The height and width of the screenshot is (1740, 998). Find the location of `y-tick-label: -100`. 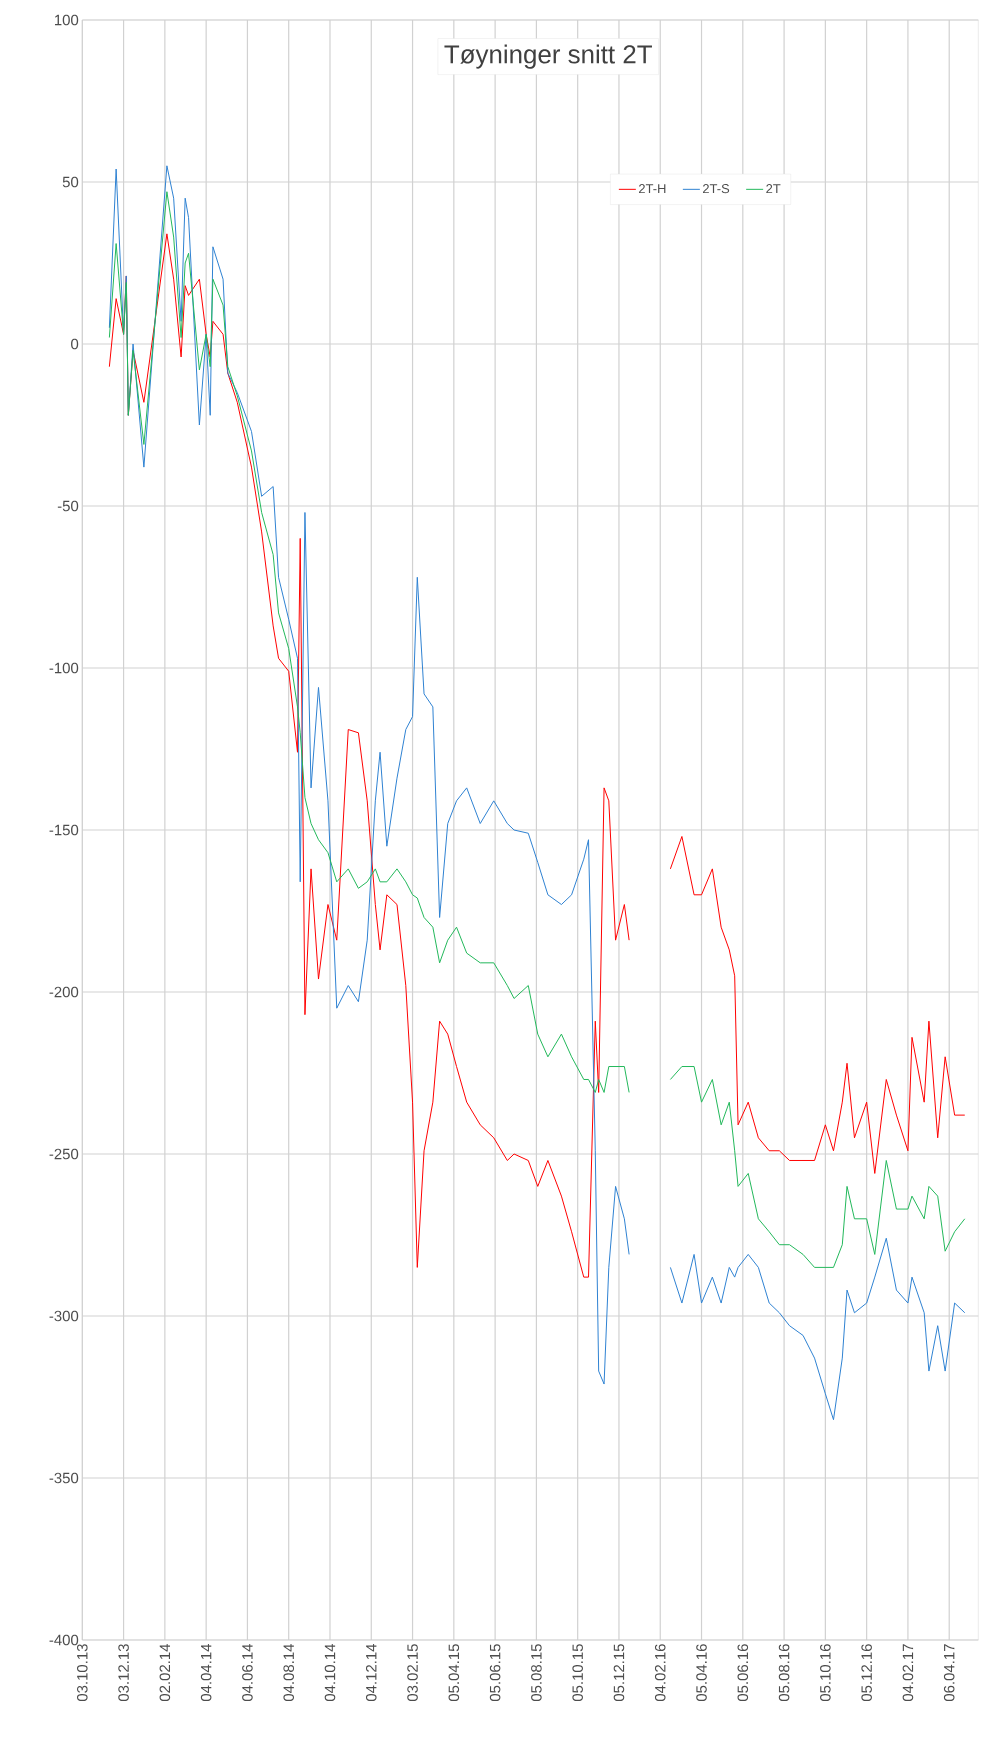

y-tick-label: -100 is located at coordinates (64, 668).